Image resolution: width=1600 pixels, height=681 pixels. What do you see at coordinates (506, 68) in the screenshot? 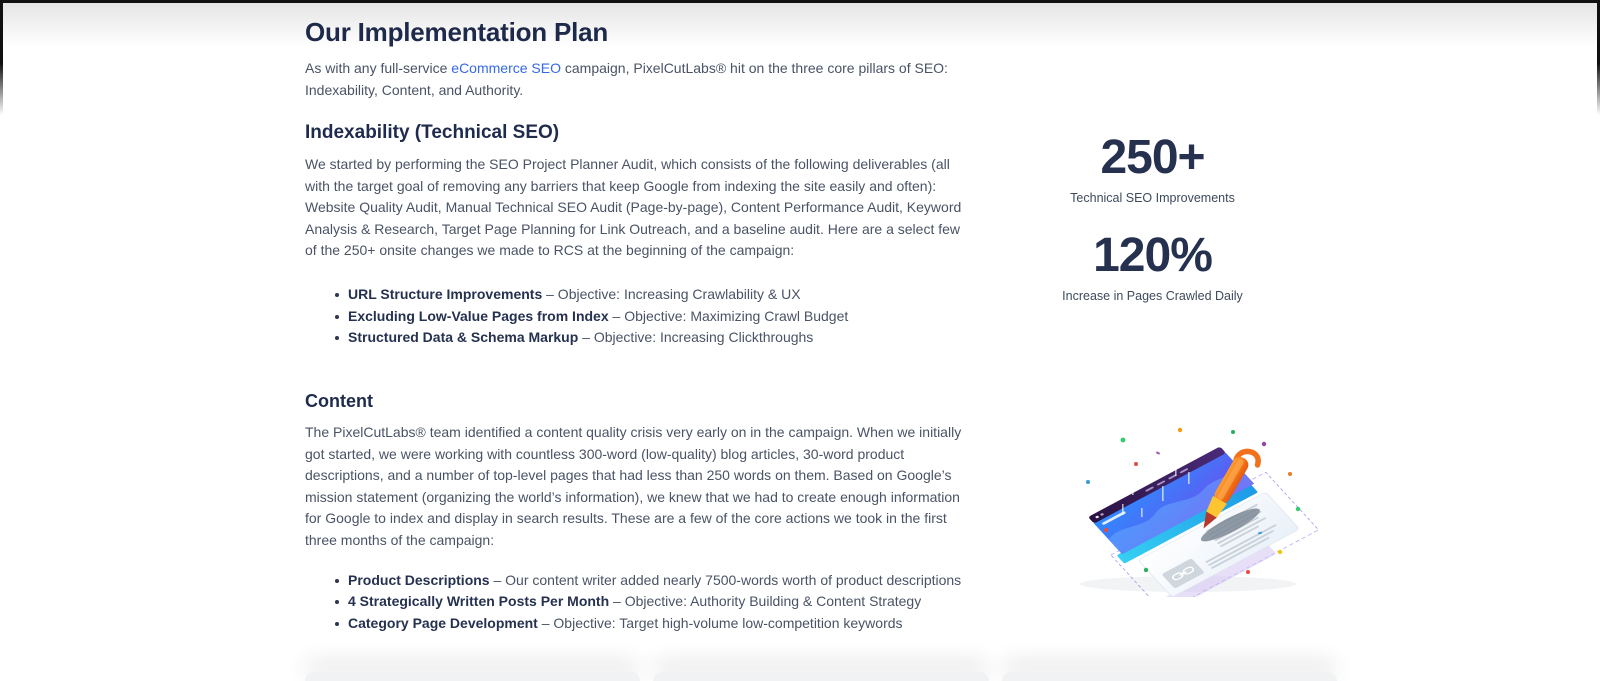
I see `ecommerce-seo-link: eCommerce SEO` at bounding box center [506, 68].